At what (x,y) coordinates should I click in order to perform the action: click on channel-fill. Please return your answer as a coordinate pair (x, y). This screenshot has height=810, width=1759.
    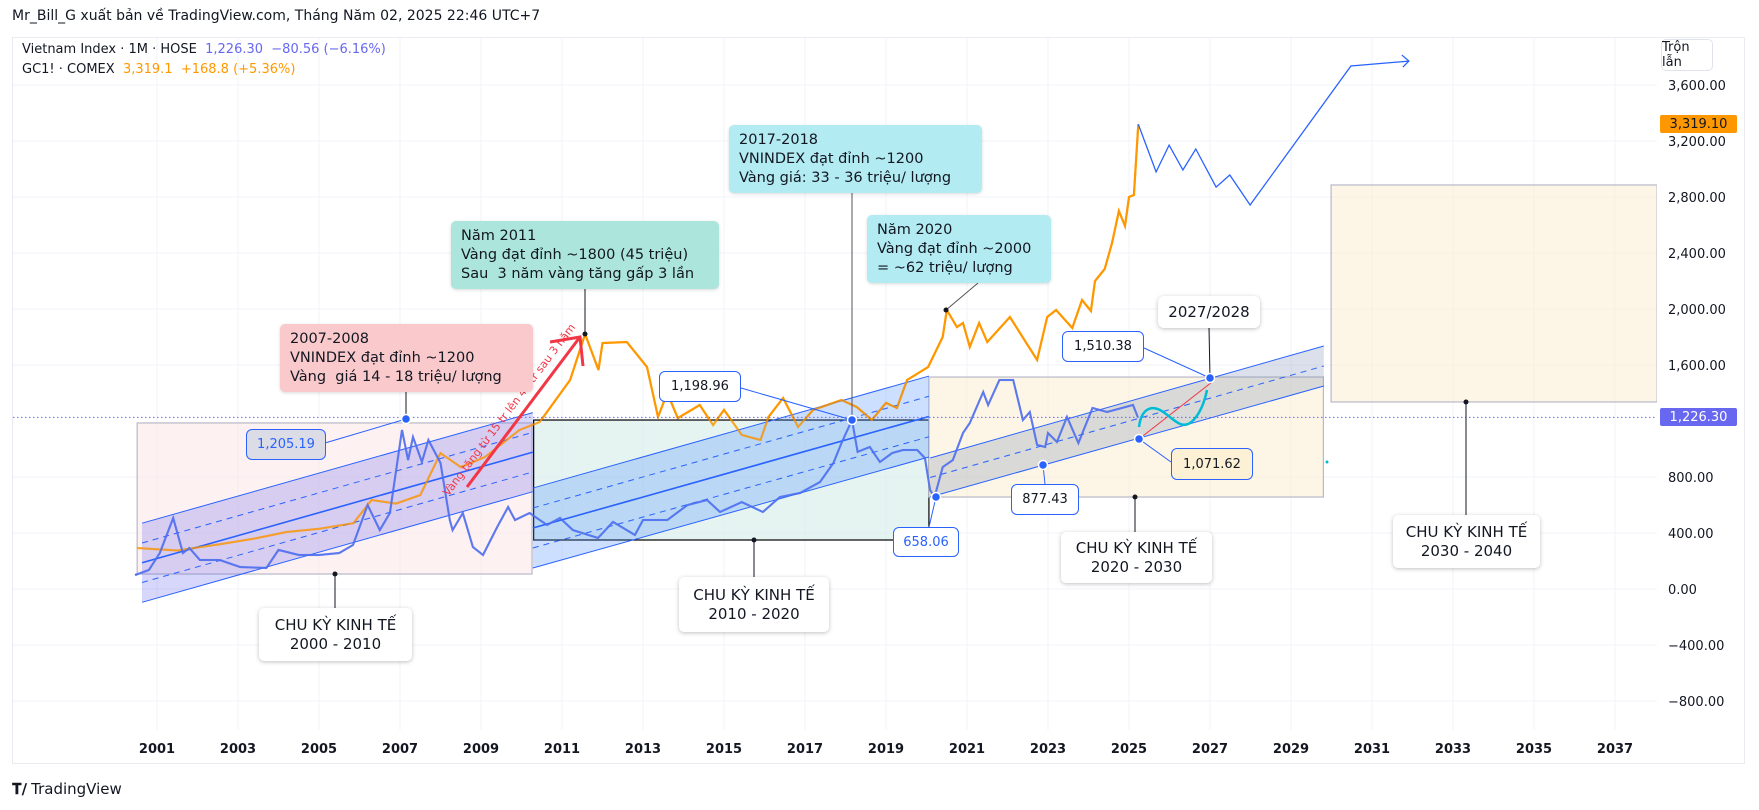
    Looking at the image, I should click on (1127, 421).